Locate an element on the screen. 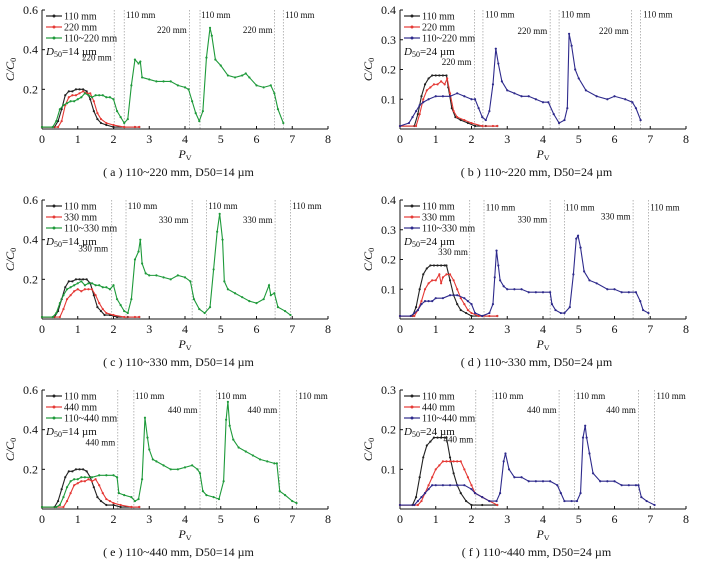 Image resolution: width=715 pixels, height=572 pixels. figure-caption: ( c ) 110~330 mm, D50=14 µm is located at coordinates (178, 362).